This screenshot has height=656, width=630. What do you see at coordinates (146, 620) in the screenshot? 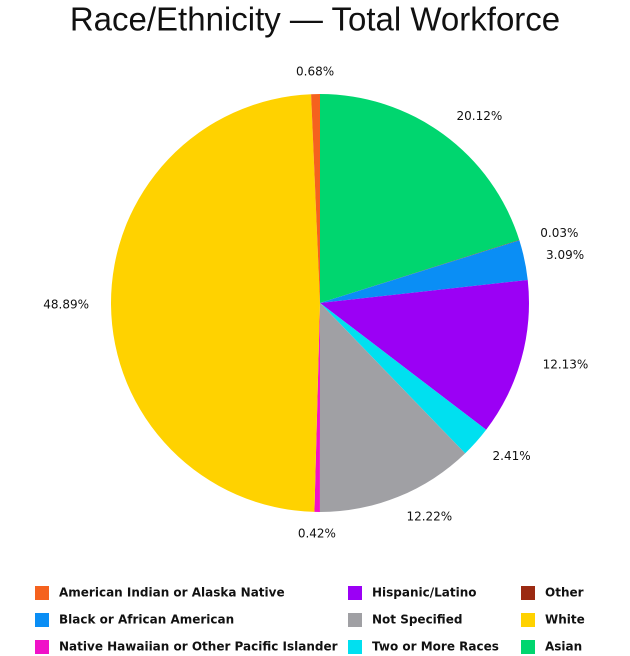
I see `legend-label: Black or African American` at bounding box center [146, 620].